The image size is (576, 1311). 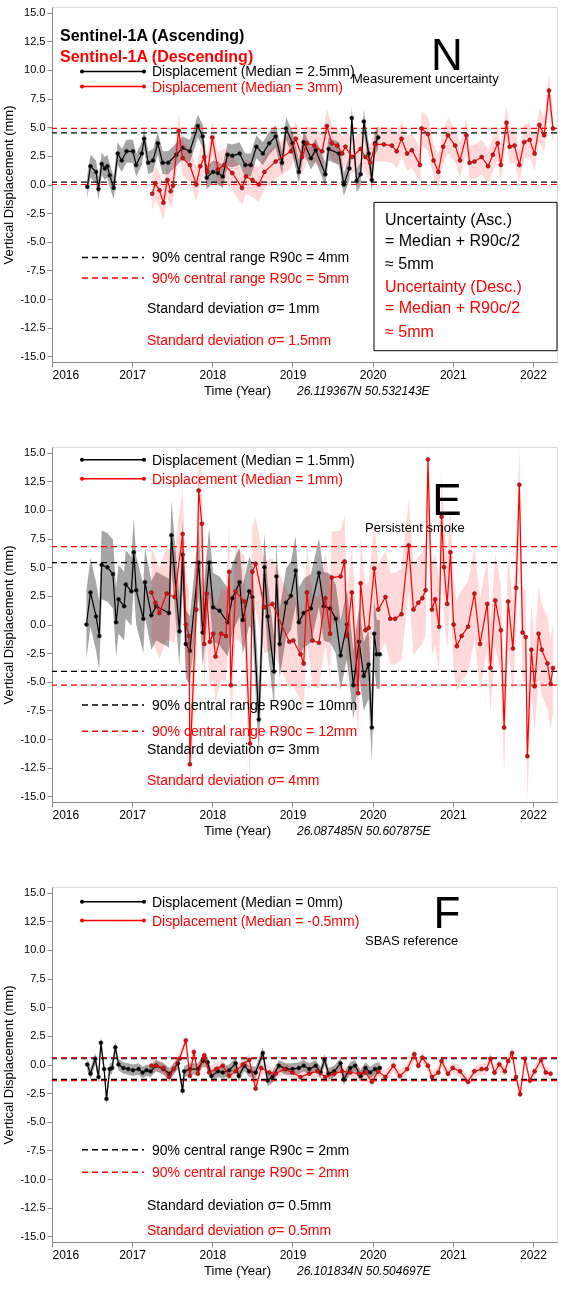 What do you see at coordinates (364, 1271) in the screenshot?
I see `text: 26.101834N 50.504697E` at bounding box center [364, 1271].